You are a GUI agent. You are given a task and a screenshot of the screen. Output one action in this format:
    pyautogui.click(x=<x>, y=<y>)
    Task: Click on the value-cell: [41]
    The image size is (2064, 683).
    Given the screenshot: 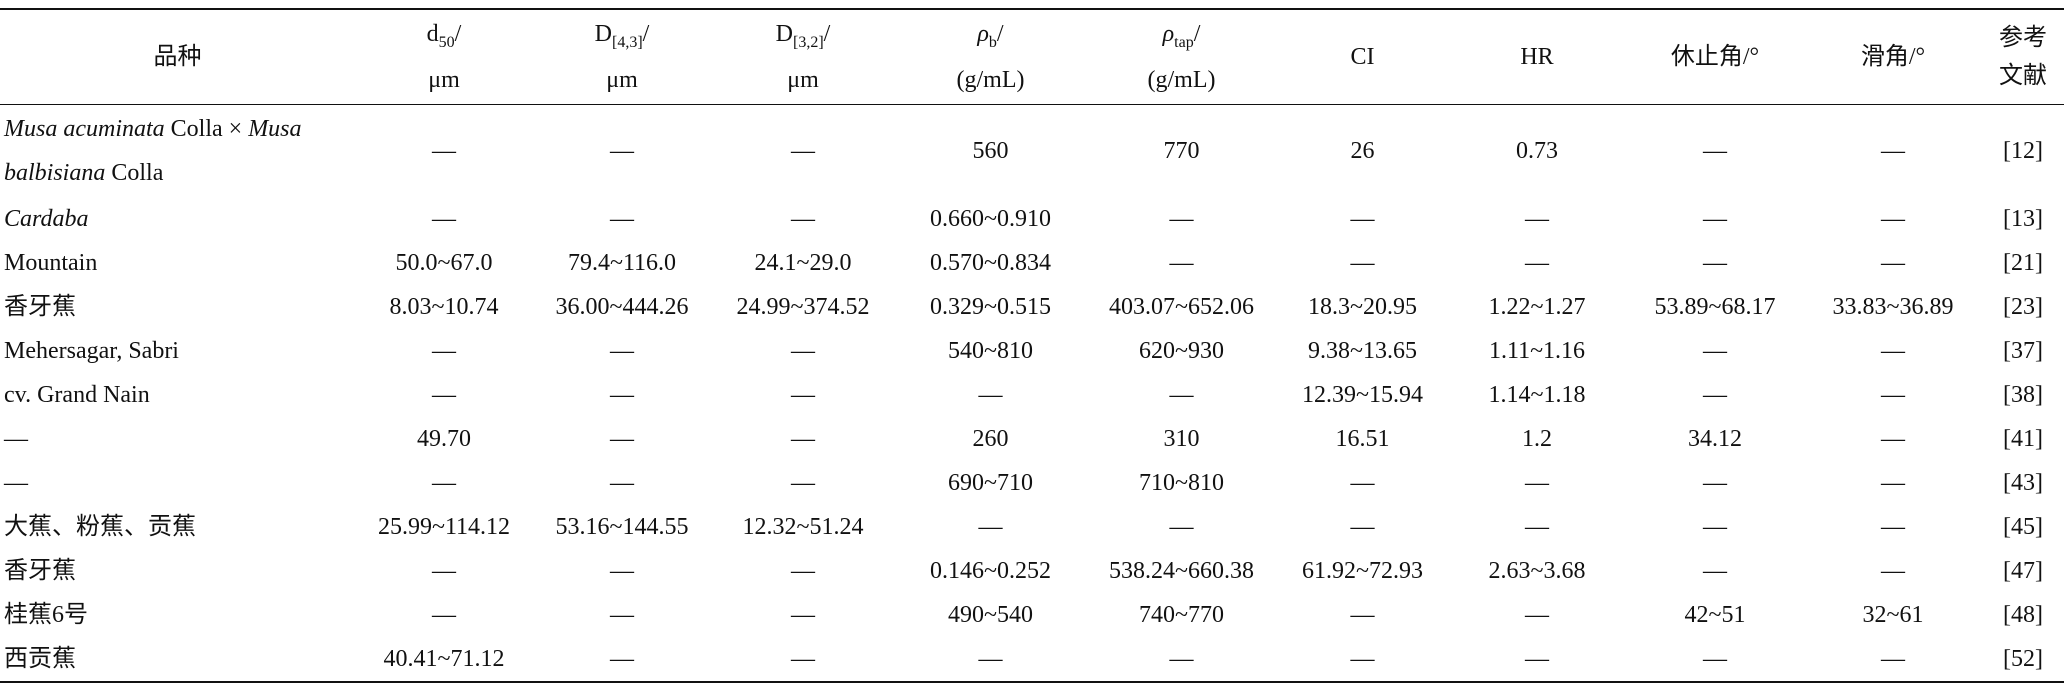 What is the action you would take?
    pyautogui.click(x=2023, y=439)
    